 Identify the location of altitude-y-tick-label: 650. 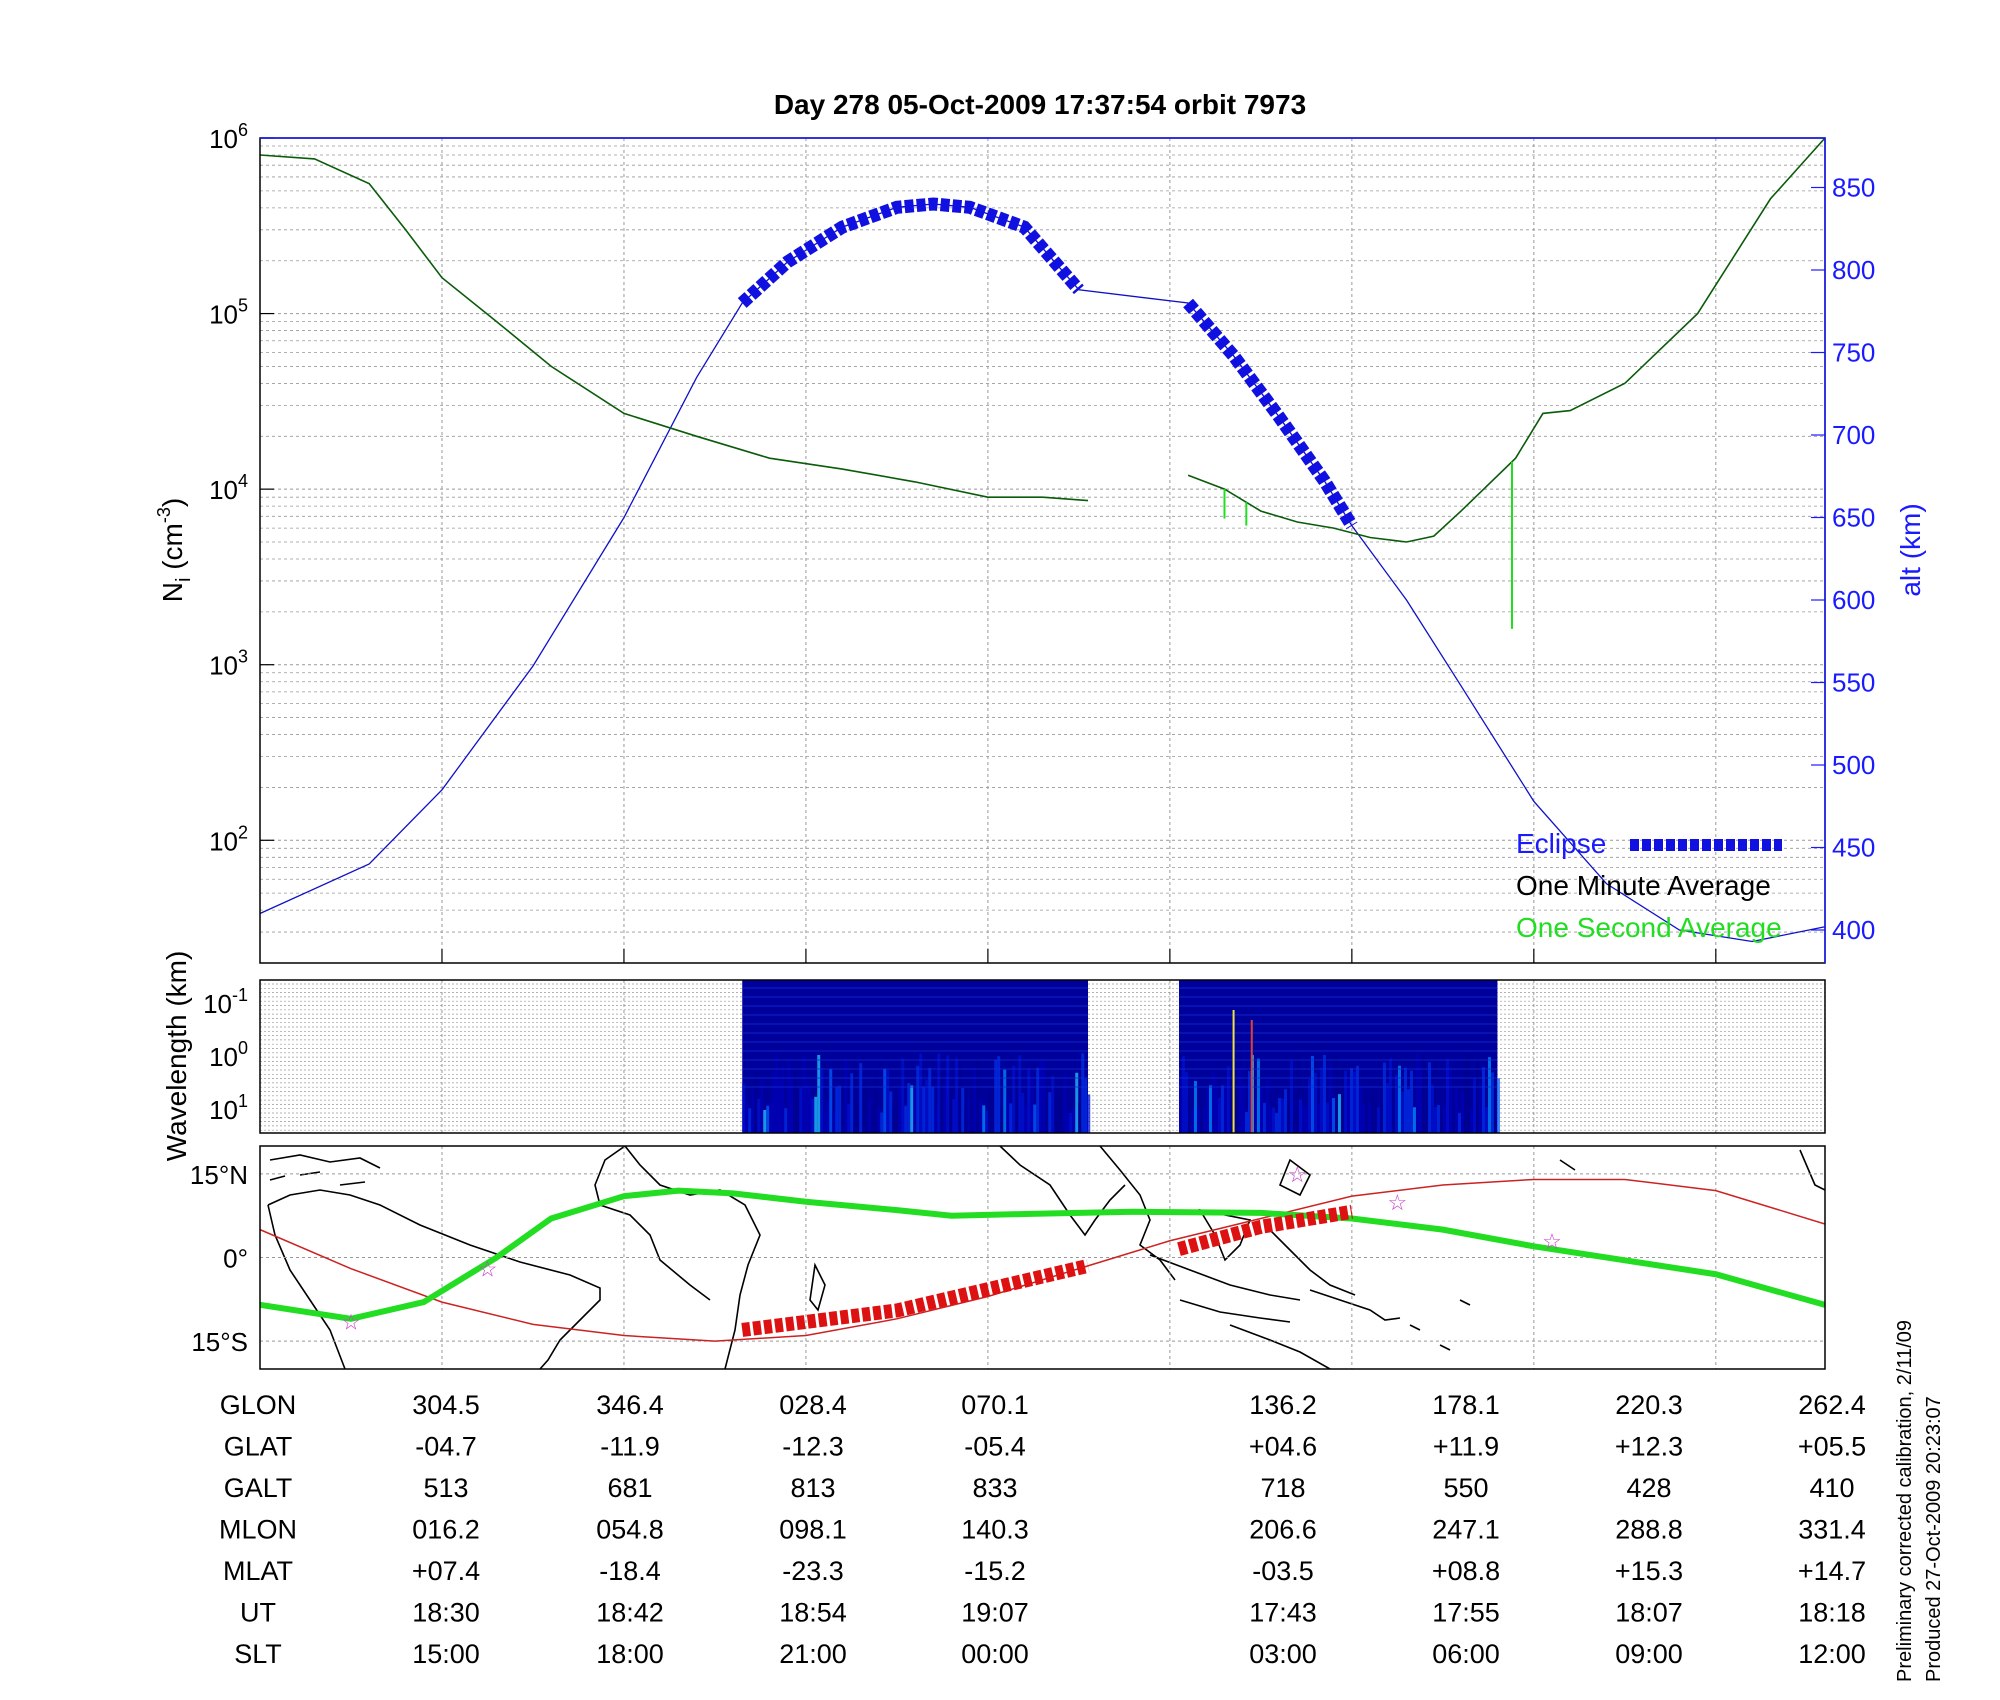
(1853, 518).